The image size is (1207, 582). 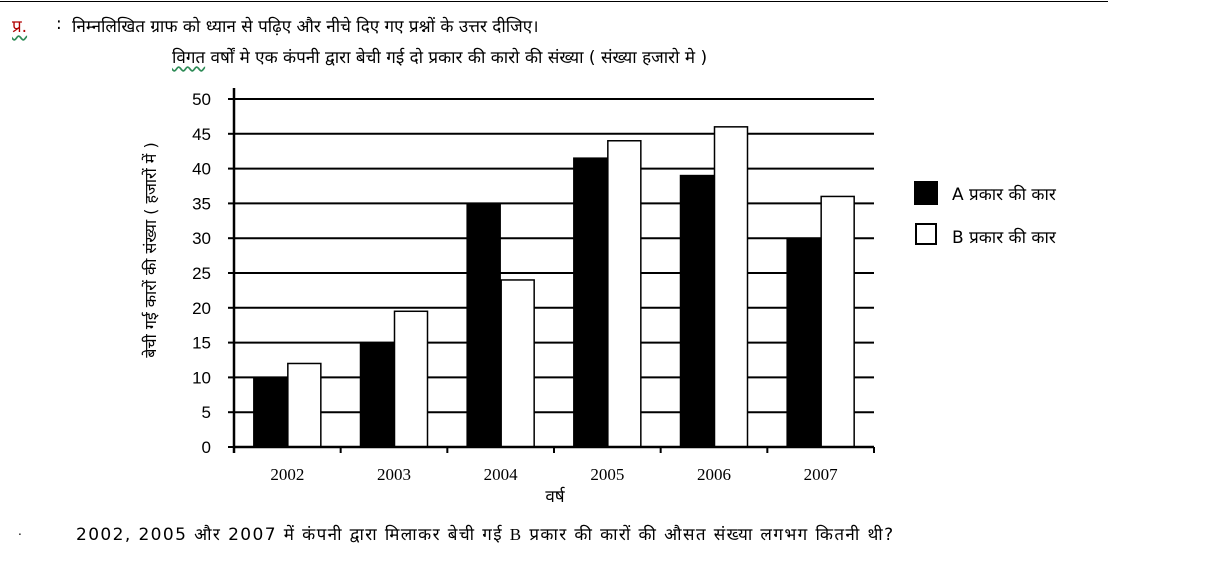 I want to click on y-tick-labels: 0 5 10 15 20 25 30 35 40 45 50, so click(x=201, y=273).